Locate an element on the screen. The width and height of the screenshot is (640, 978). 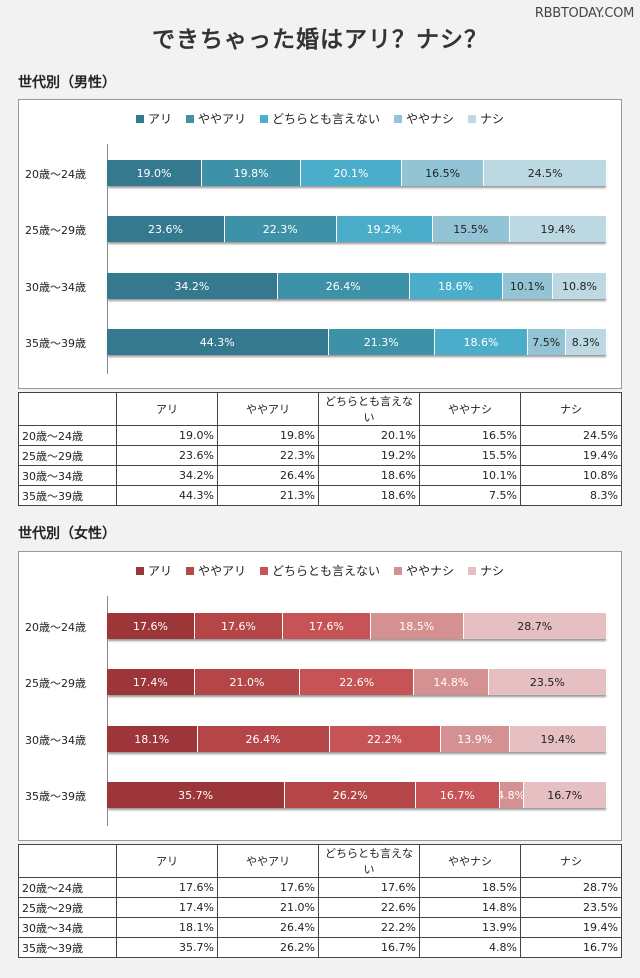
data-label-male-1-2: 19.2% is located at coordinates (384, 229).